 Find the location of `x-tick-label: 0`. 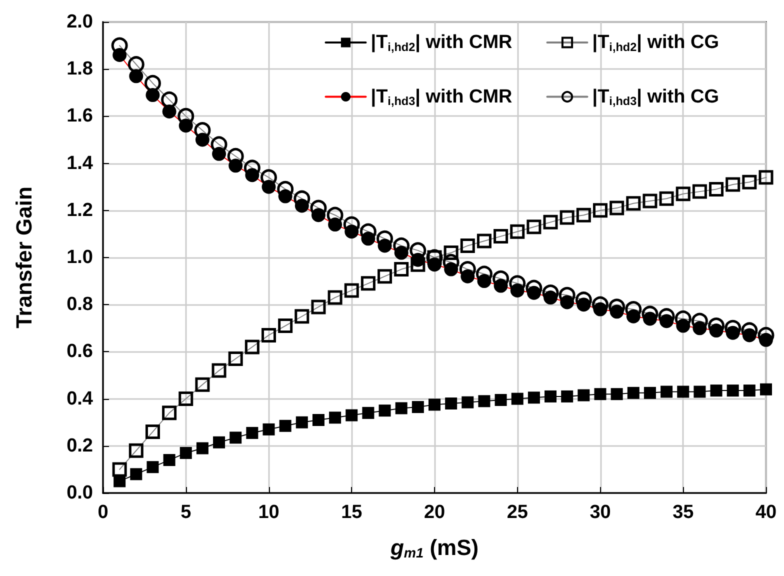

x-tick-label: 0 is located at coordinates (103, 512).